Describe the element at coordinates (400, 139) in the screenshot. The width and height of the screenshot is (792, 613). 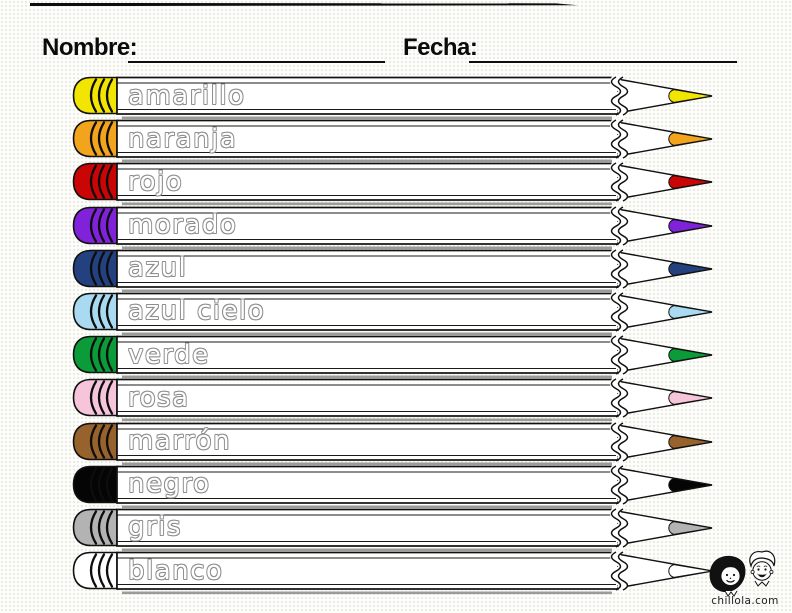
I see `pencil-row: naranja` at that location.